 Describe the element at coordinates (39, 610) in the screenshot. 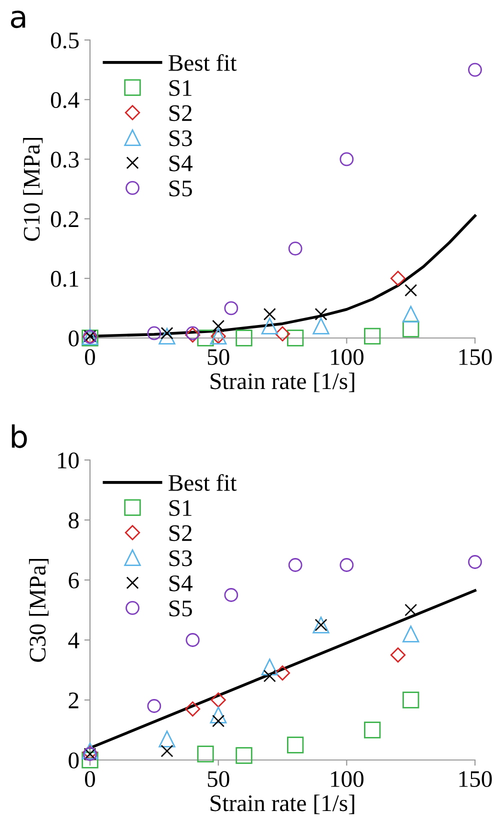

I see `y-axis-title: C30 [MPa]` at that location.